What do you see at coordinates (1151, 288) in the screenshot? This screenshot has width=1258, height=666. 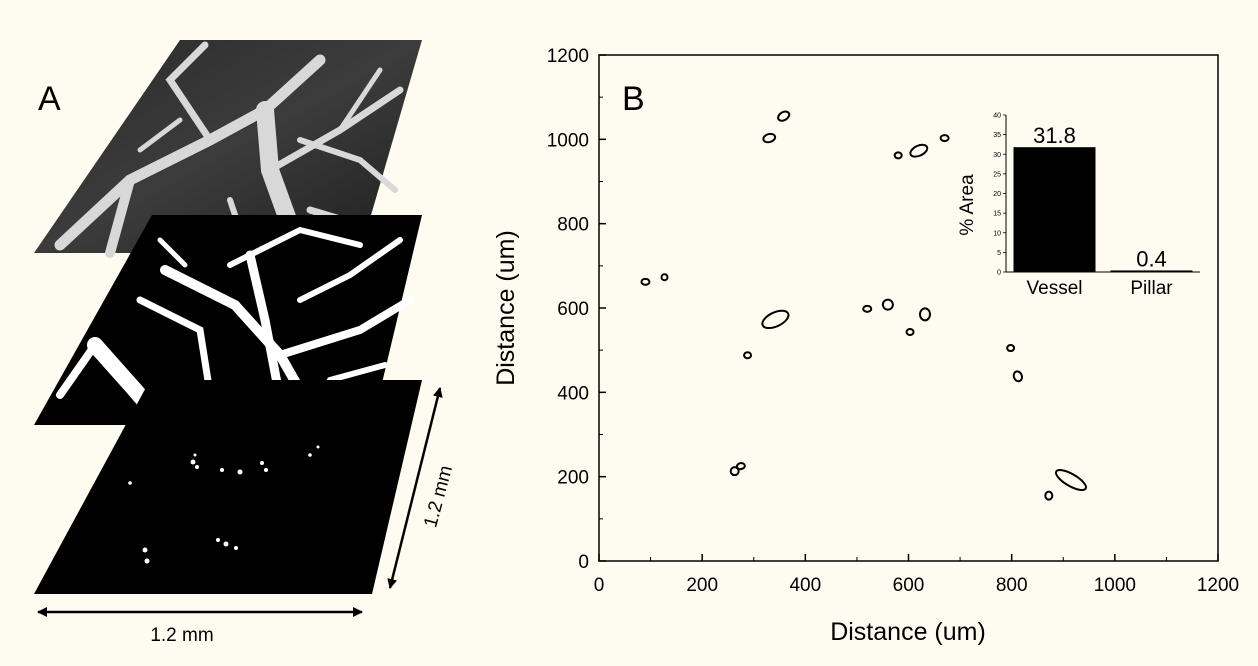 I see `inset-category-label: Pillar` at bounding box center [1151, 288].